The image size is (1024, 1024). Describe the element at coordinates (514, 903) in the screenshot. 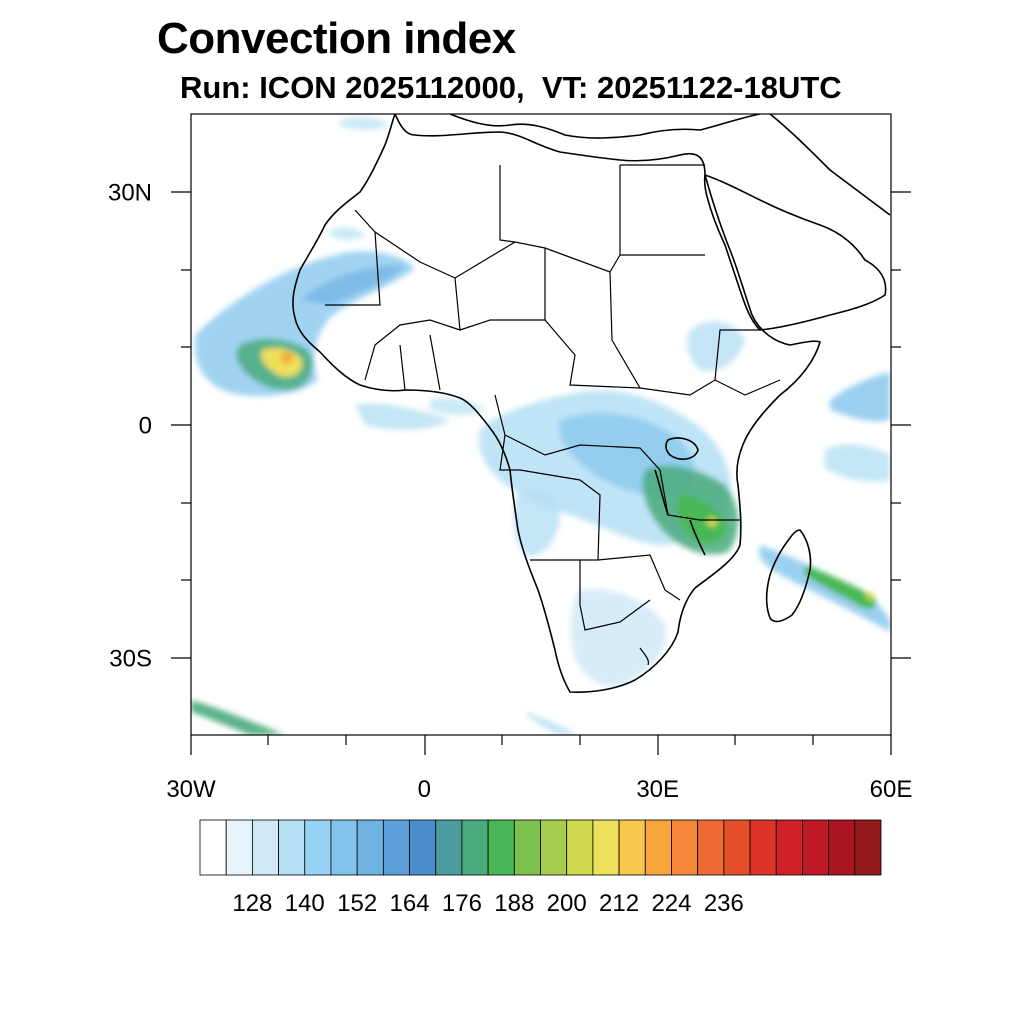

I see `colorbar-label: 188` at that location.